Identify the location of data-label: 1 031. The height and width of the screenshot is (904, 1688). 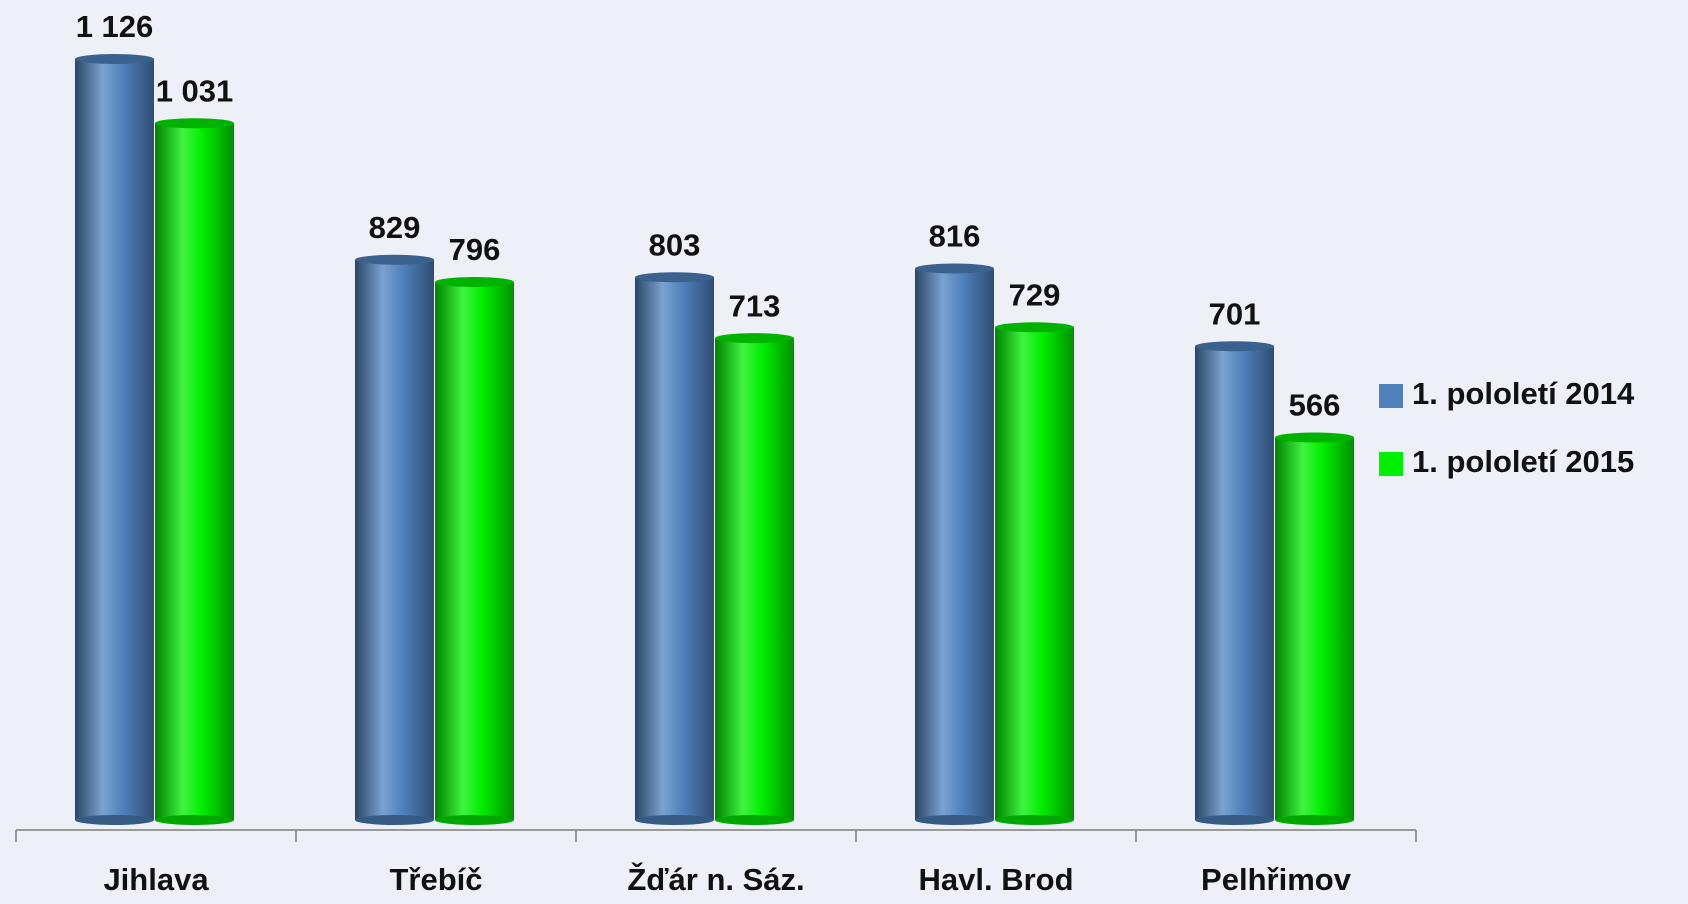
(195, 90).